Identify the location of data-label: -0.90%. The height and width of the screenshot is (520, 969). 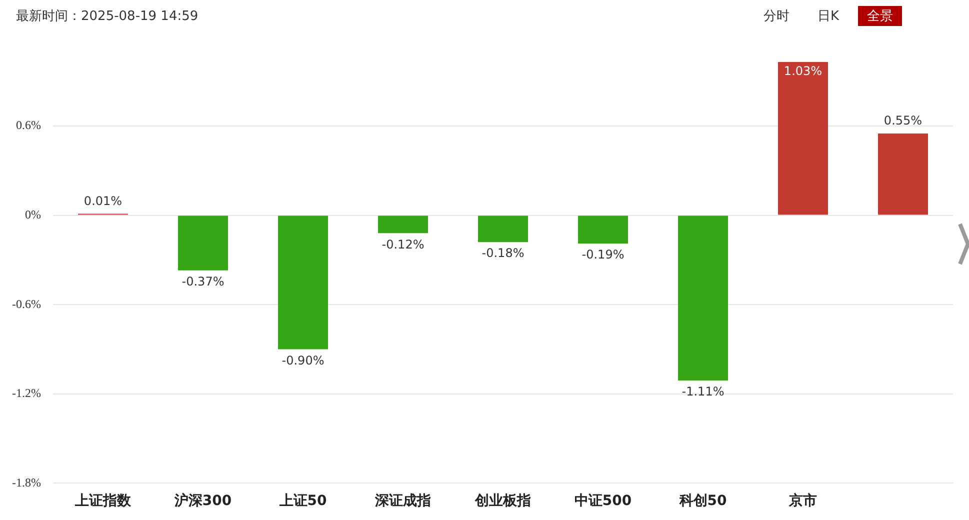
(303, 360).